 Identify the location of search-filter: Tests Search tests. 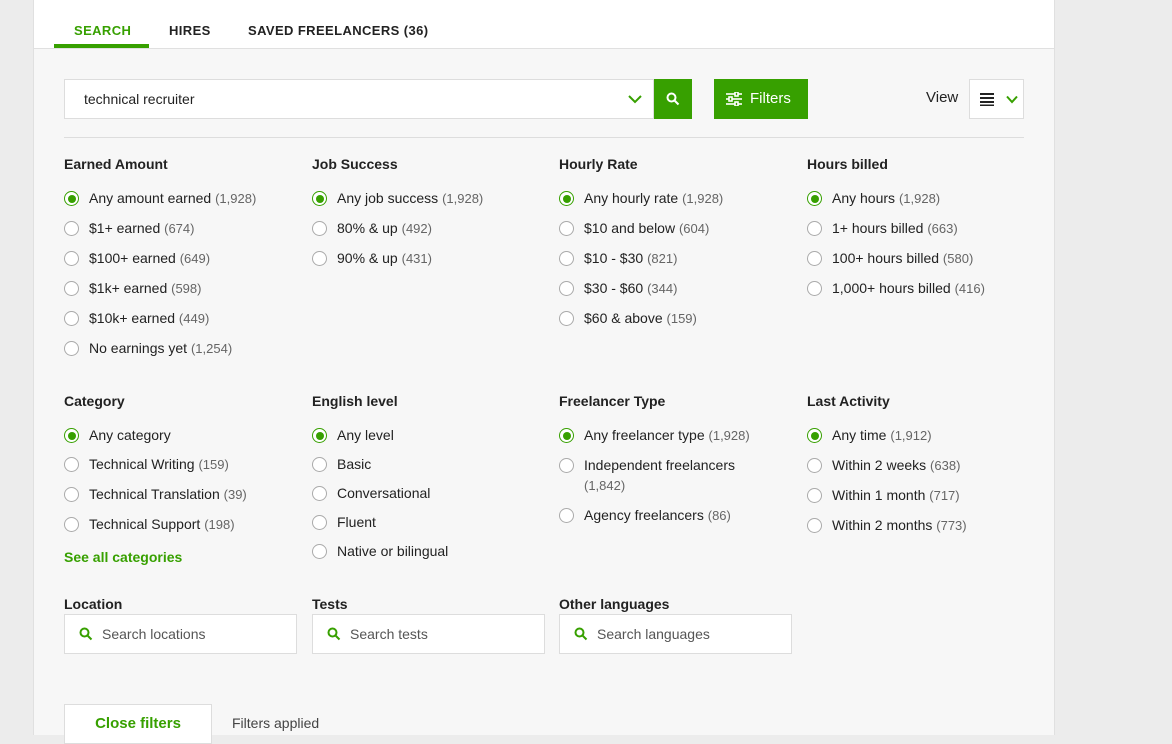
(428, 624).